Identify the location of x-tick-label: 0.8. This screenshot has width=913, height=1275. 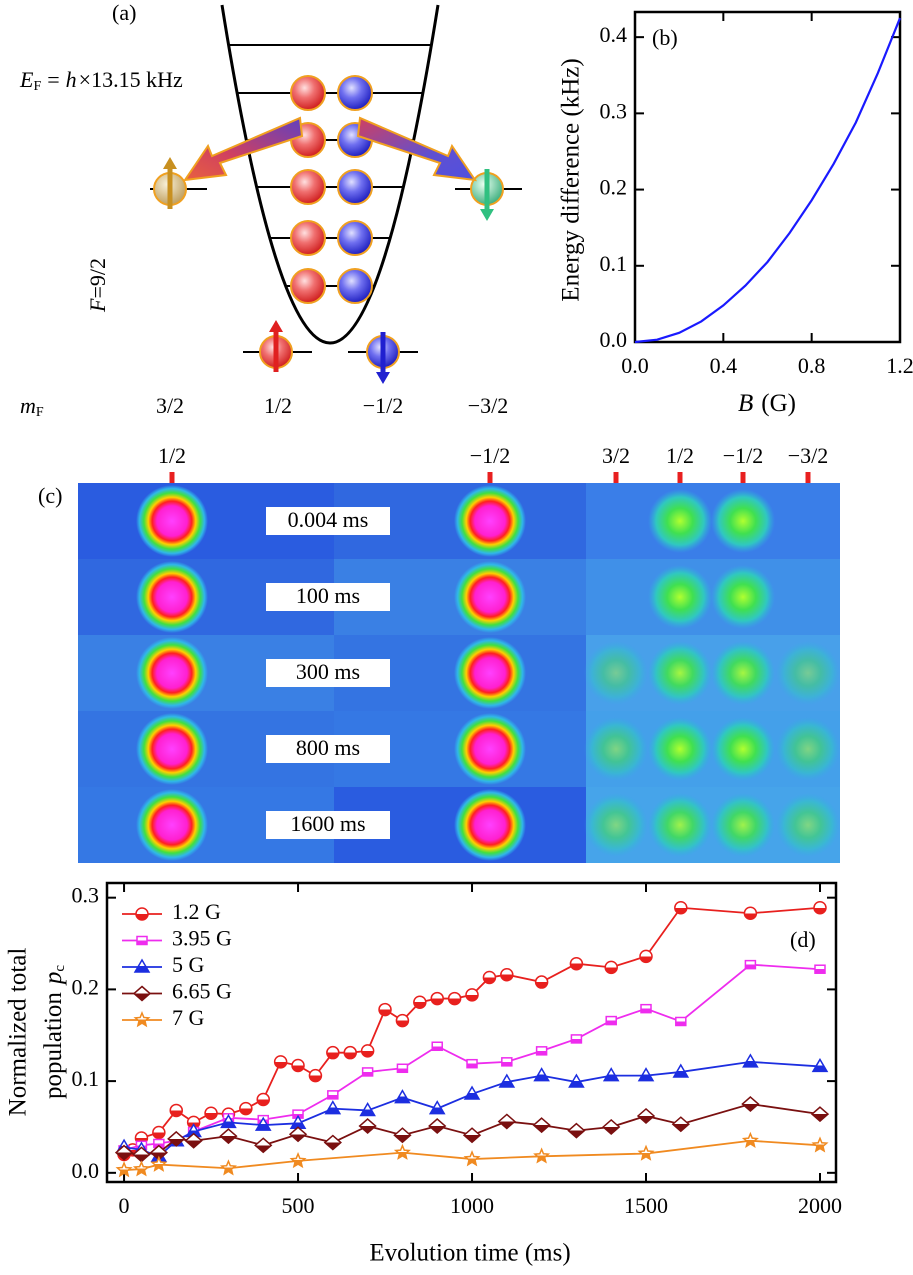
(812, 365).